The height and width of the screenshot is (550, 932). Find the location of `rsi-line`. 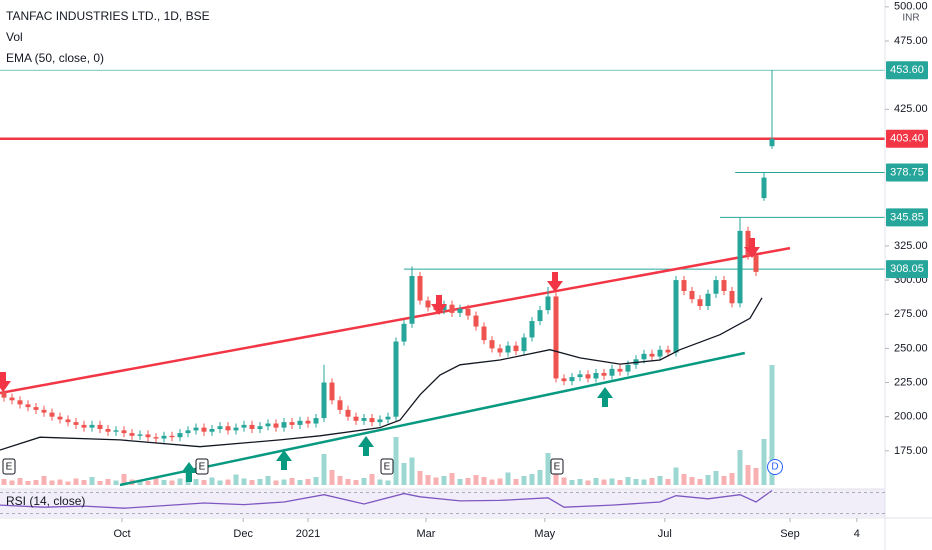

rsi-line is located at coordinates (386, 499).